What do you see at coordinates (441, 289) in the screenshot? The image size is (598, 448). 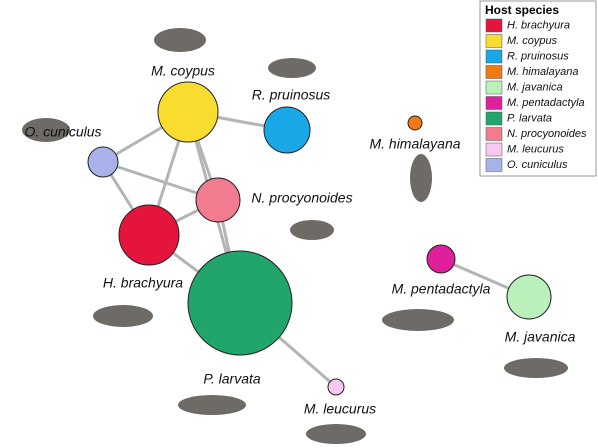 I see `node-label: M. pentadactyla` at bounding box center [441, 289].